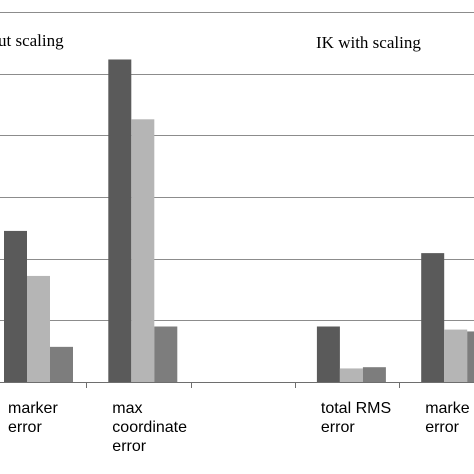 The image size is (474, 474). I want to click on axes, so click(237, 385).